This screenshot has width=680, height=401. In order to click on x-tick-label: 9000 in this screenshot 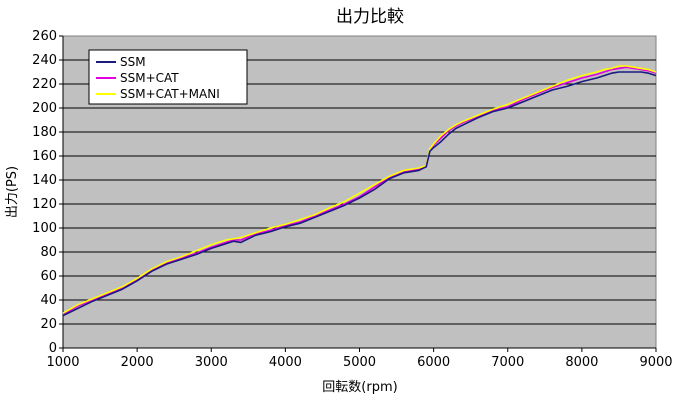, I will do `click(655, 362)`.